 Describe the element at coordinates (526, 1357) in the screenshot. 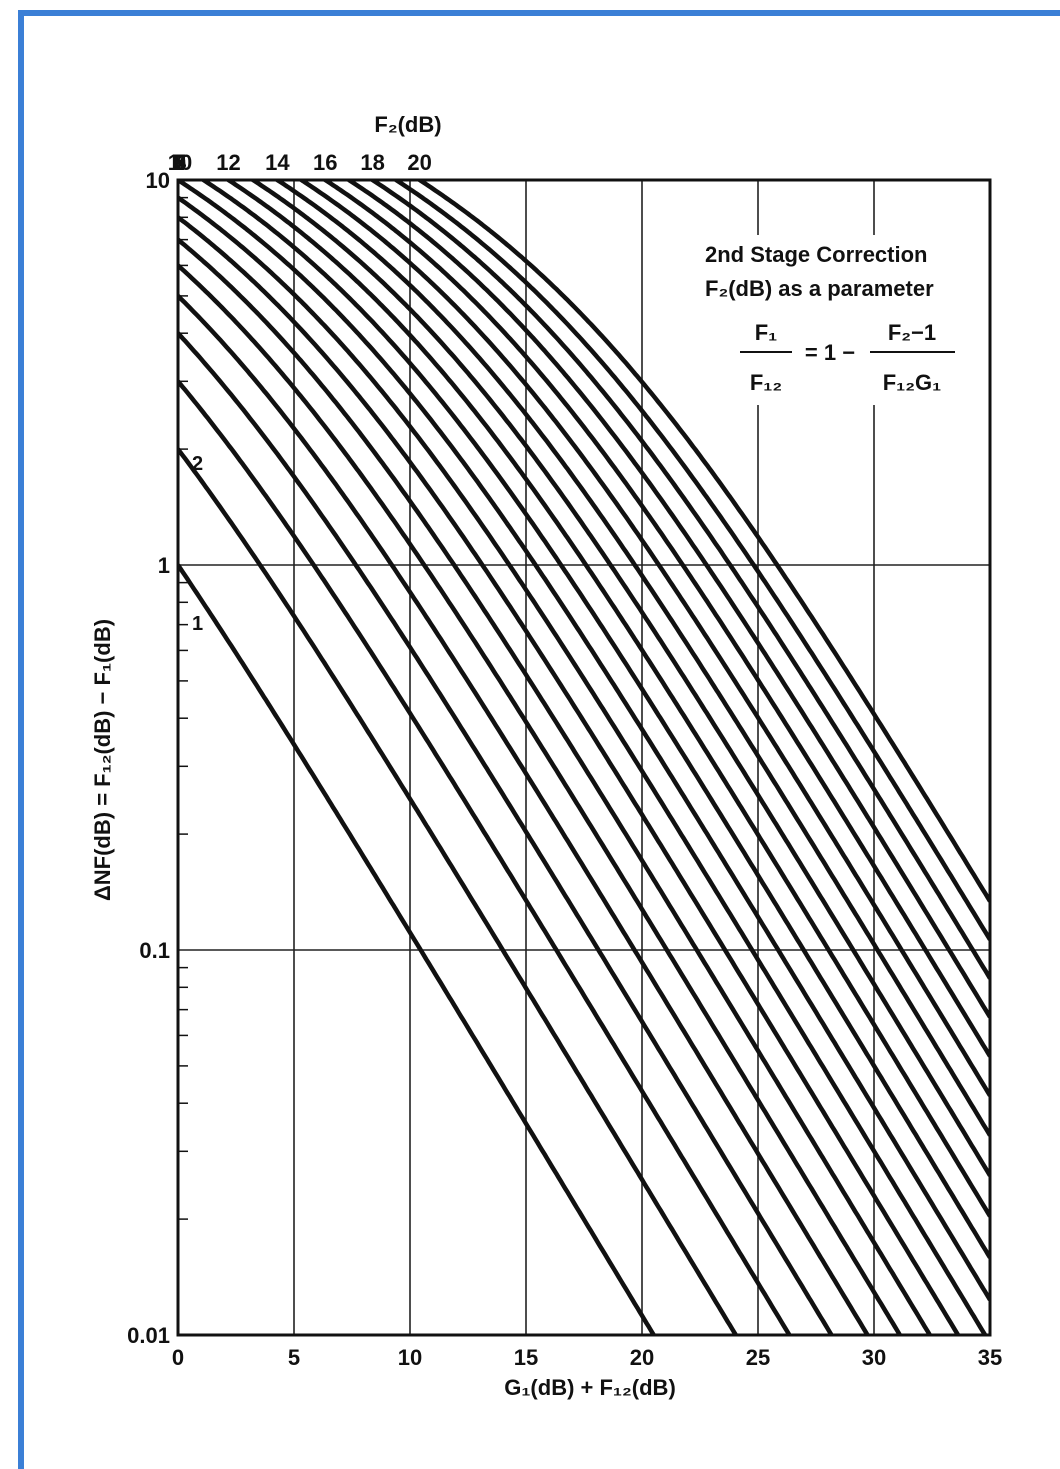

I see `x-tick-label-15: 15` at that location.